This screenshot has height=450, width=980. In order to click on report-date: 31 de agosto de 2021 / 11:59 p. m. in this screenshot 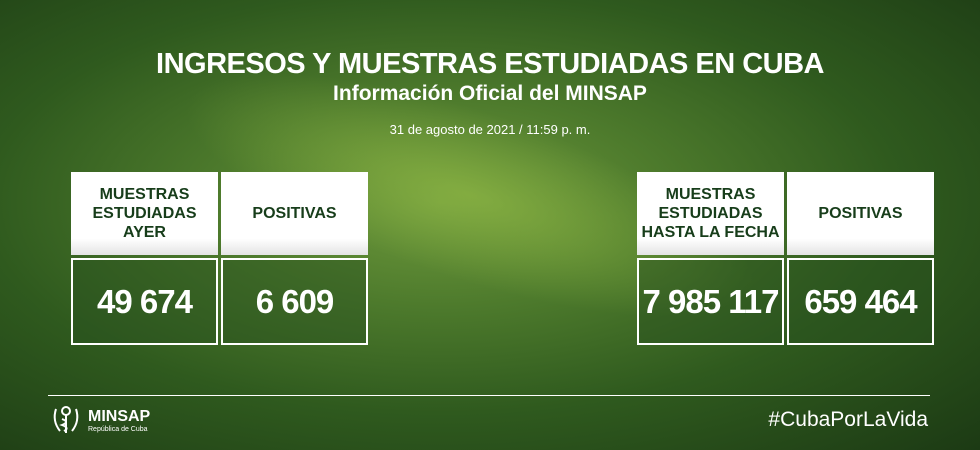, I will do `click(490, 129)`.